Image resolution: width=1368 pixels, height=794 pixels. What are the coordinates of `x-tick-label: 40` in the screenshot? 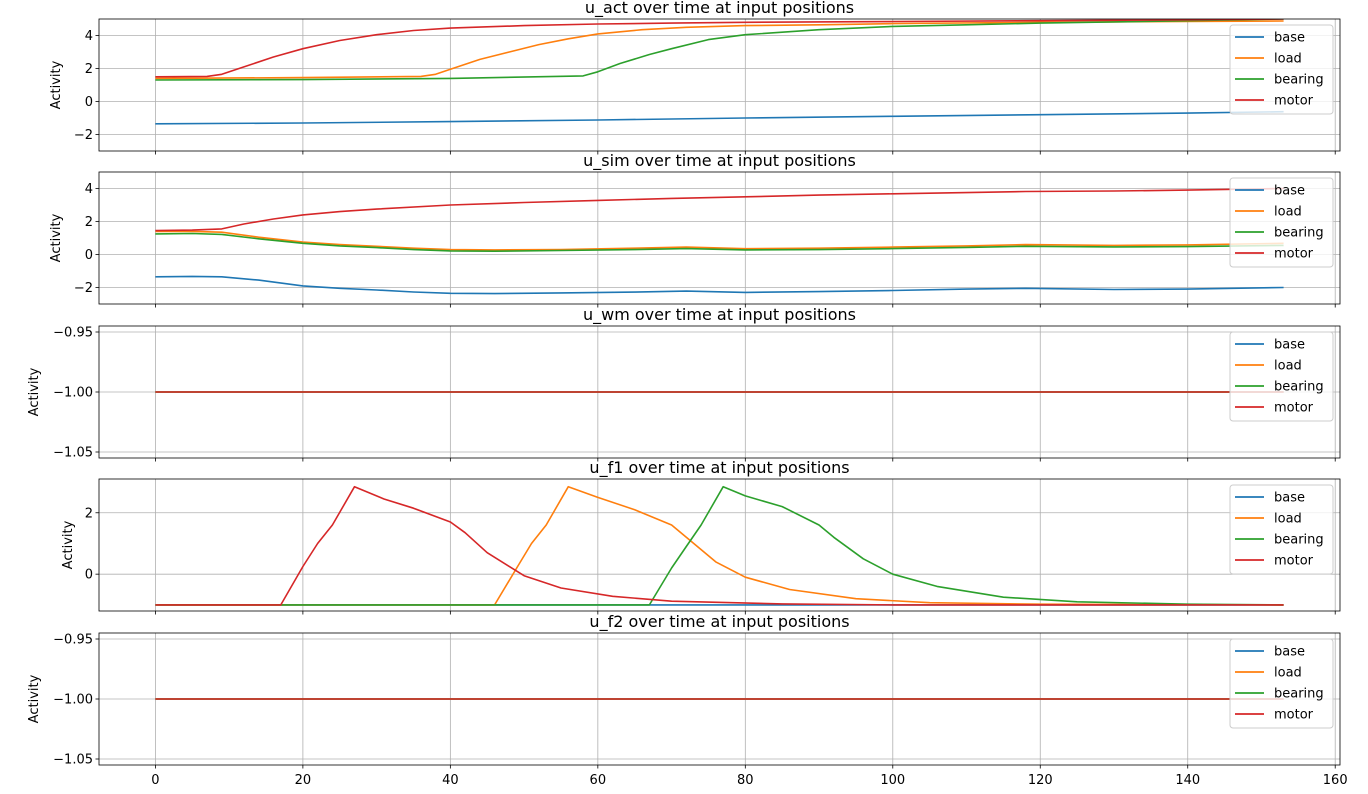 It's located at (450, 780).